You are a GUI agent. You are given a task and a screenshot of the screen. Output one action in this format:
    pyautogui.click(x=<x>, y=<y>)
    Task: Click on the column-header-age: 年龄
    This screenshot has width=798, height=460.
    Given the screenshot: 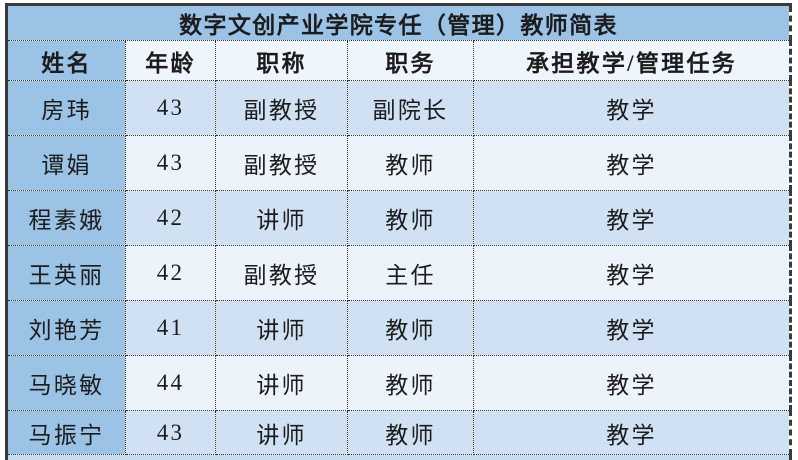 What is the action you would take?
    pyautogui.click(x=170, y=60)
    